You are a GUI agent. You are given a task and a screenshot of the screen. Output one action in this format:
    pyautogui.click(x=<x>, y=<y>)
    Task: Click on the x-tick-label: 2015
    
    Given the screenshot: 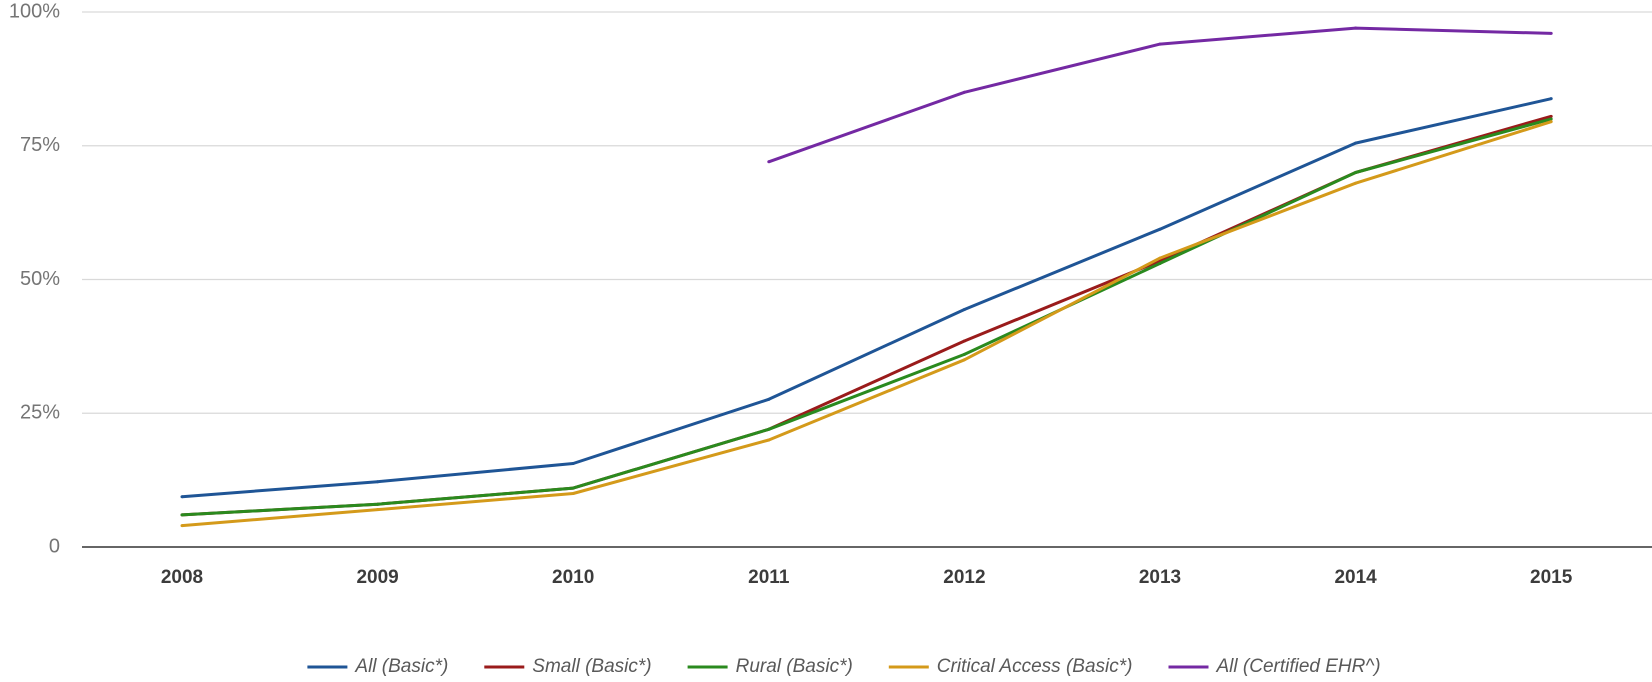 What is the action you would take?
    pyautogui.click(x=1551, y=577)
    